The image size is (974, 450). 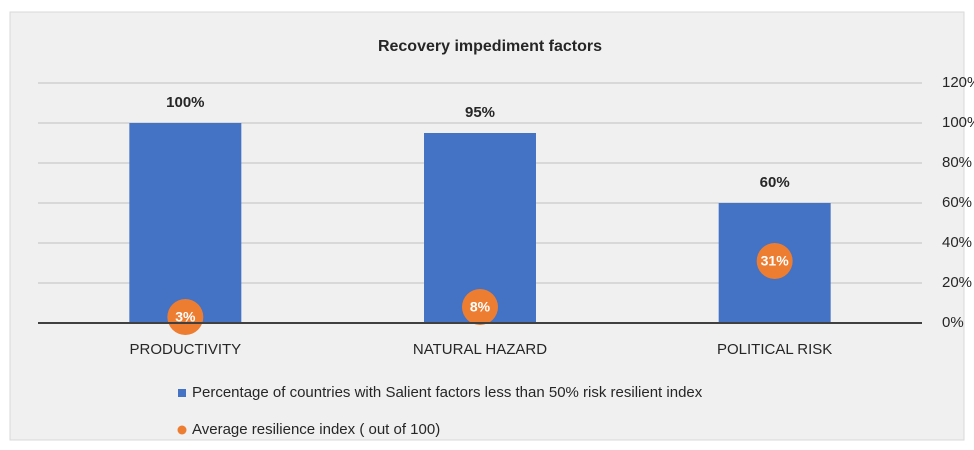 I want to click on x-tick-label: PRODUCTIVITY, so click(x=185, y=349).